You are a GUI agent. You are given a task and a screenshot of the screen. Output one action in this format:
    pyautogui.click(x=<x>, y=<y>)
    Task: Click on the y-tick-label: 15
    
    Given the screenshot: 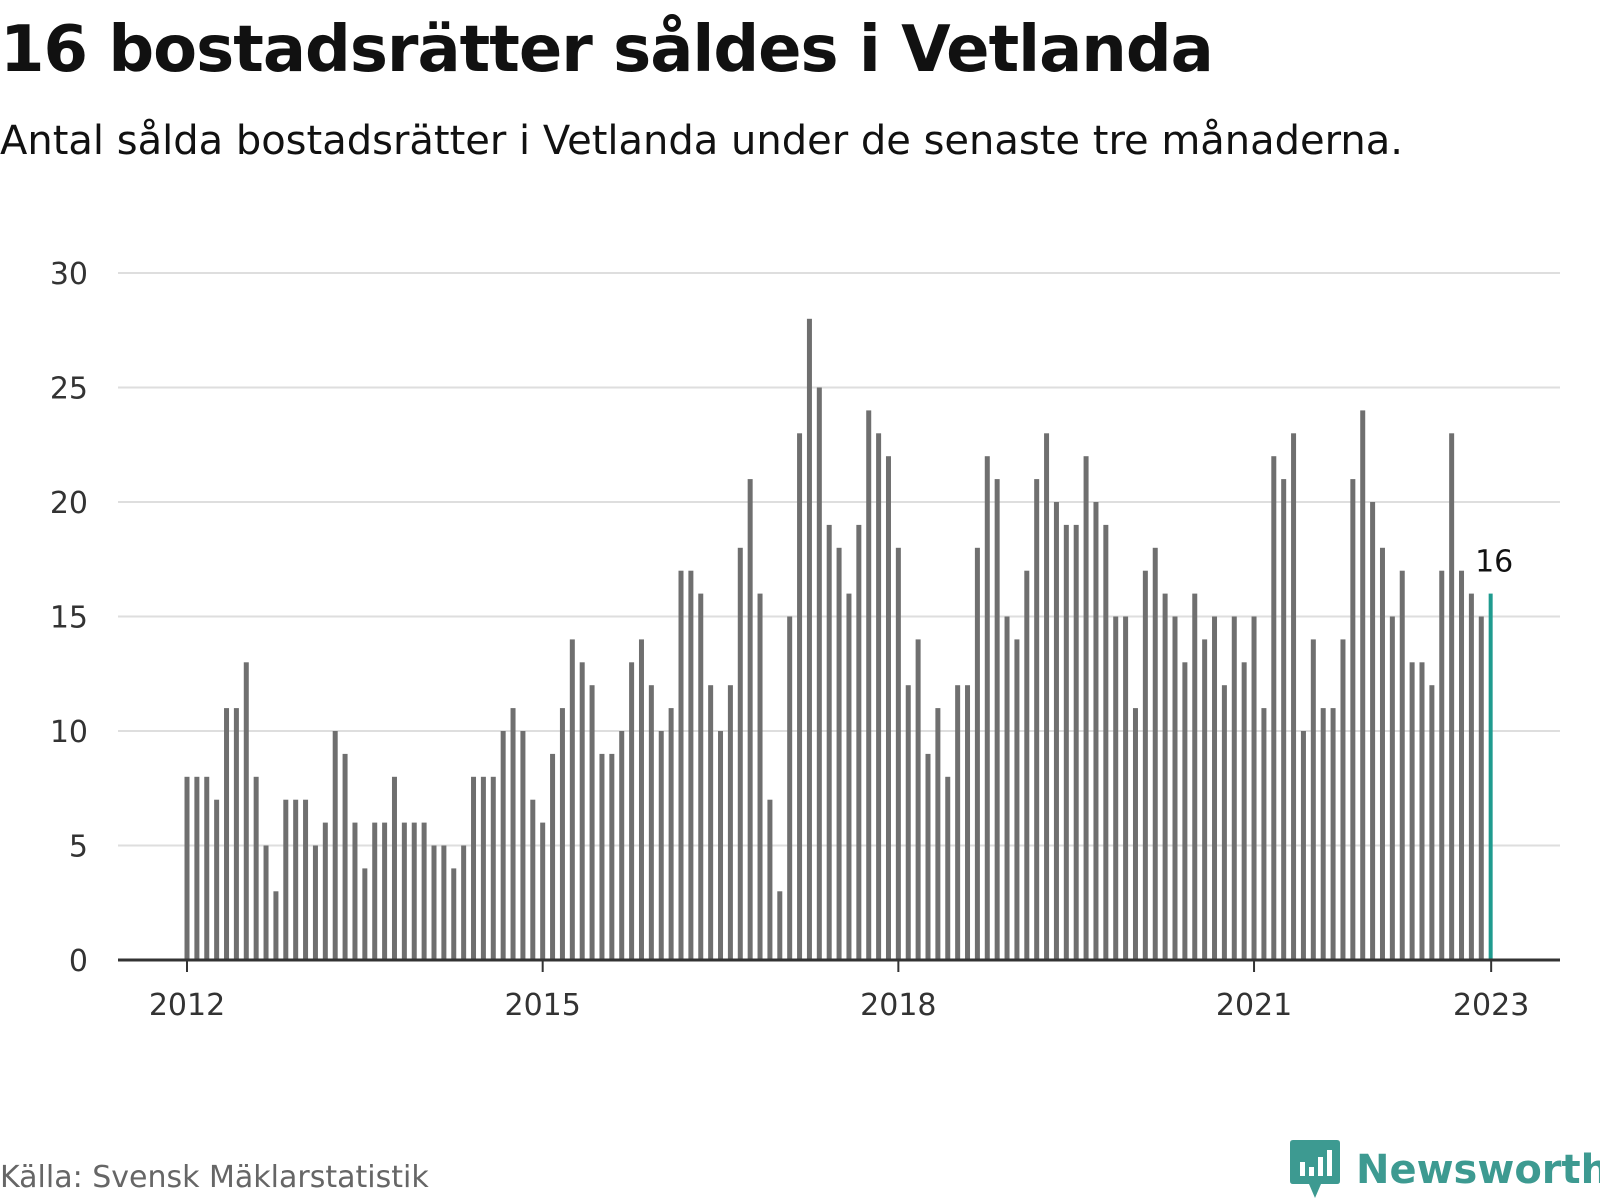 What is the action you would take?
    pyautogui.click(x=69, y=618)
    